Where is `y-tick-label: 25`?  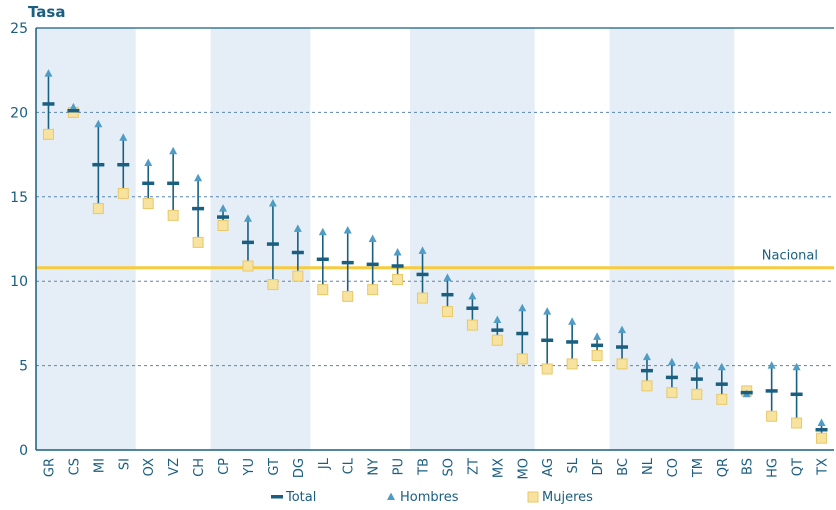
y-tick-label: 25 is located at coordinates (19, 29).